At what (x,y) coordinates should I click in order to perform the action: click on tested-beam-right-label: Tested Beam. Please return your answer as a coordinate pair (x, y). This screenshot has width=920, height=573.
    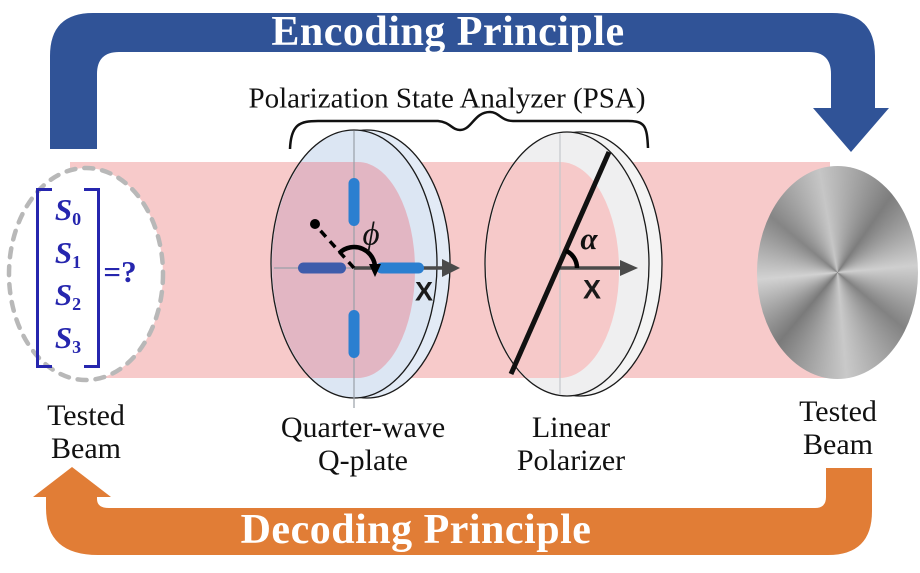
    Looking at the image, I should click on (838, 428).